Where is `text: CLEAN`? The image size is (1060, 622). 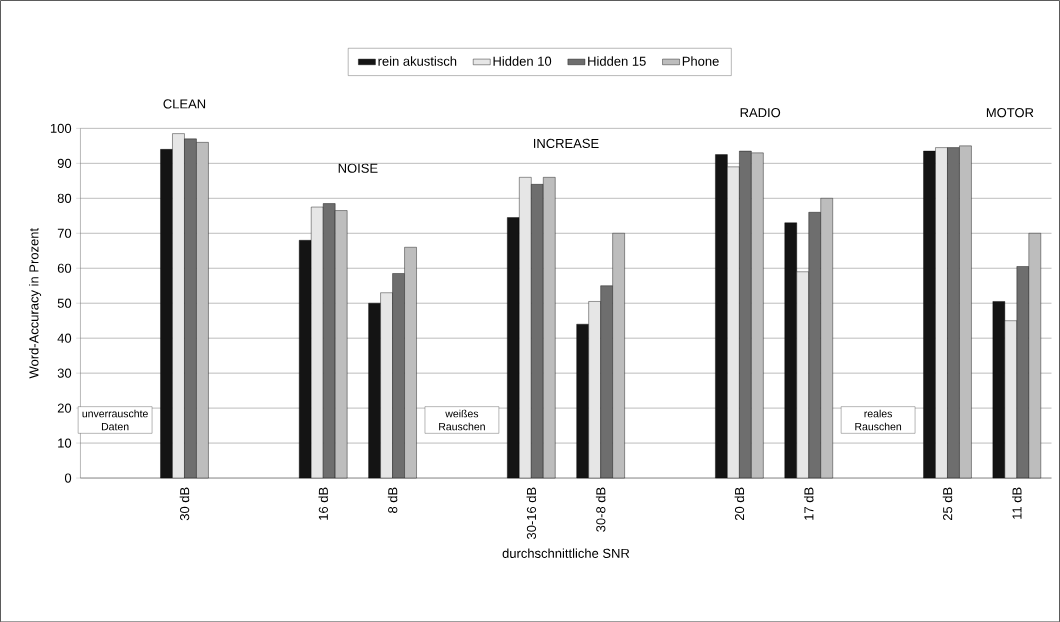 text: CLEAN is located at coordinates (184, 104).